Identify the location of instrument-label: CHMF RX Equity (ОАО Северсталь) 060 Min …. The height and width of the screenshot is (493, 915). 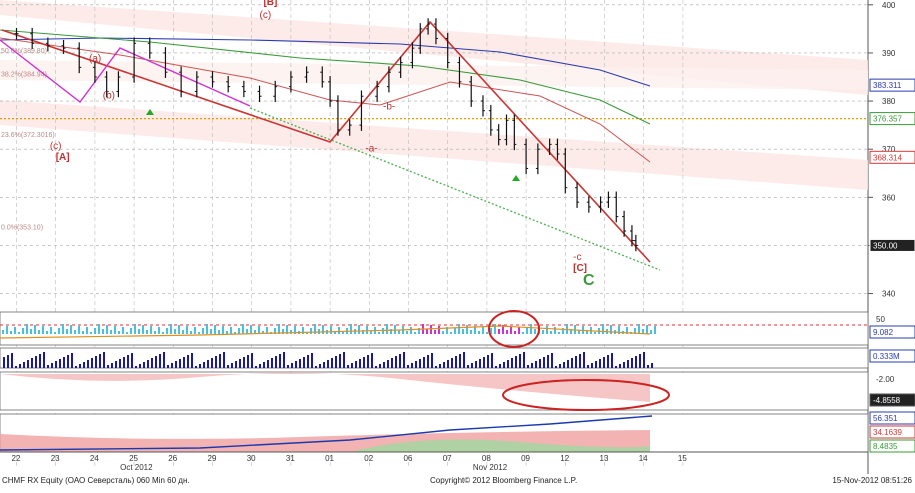
(96, 480).